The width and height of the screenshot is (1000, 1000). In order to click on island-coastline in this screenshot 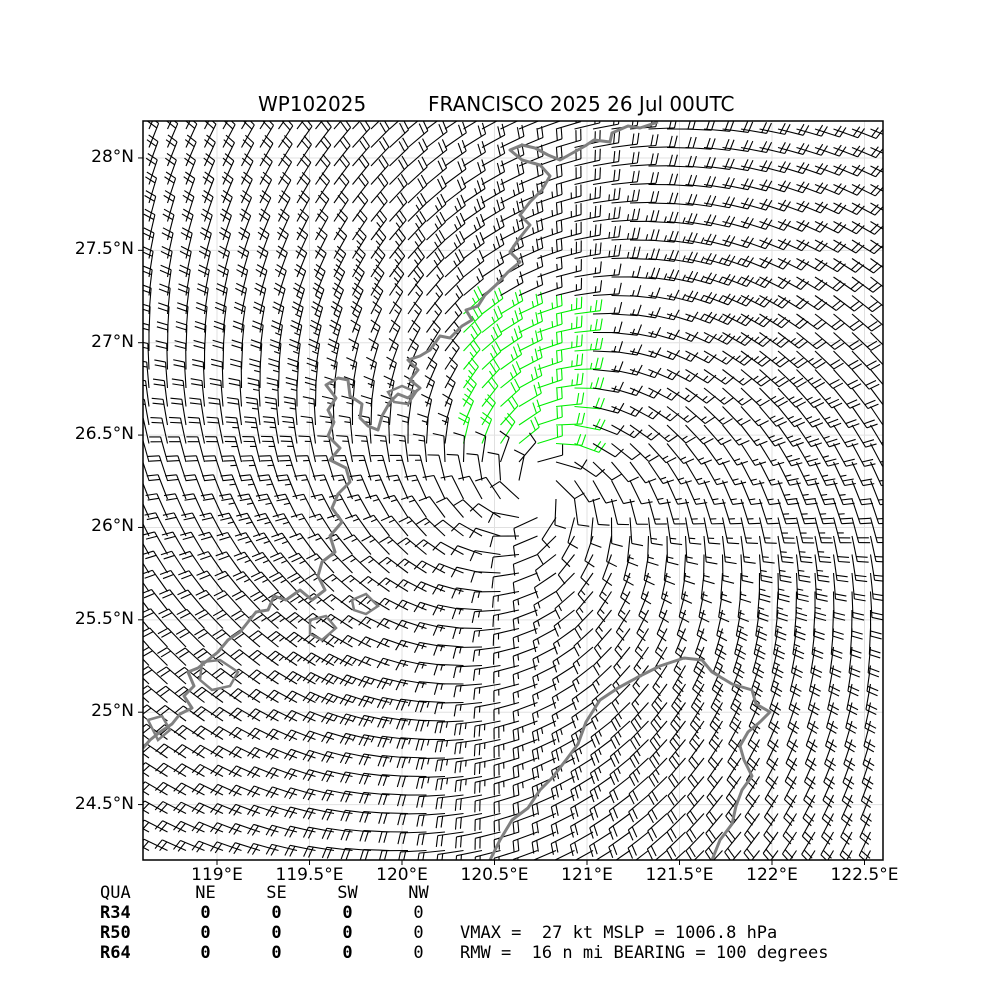, I will do `click(323, 628)`.